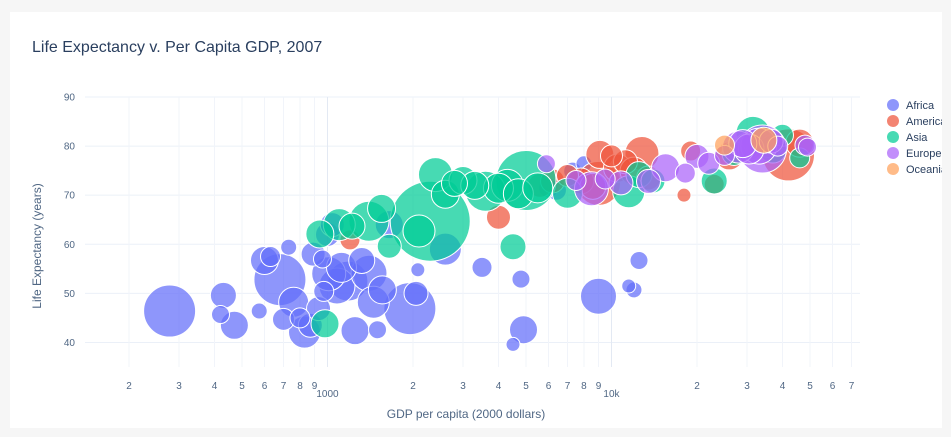  What do you see at coordinates (920, 106) in the screenshot?
I see `legend-label: Africa` at bounding box center [920, 106].